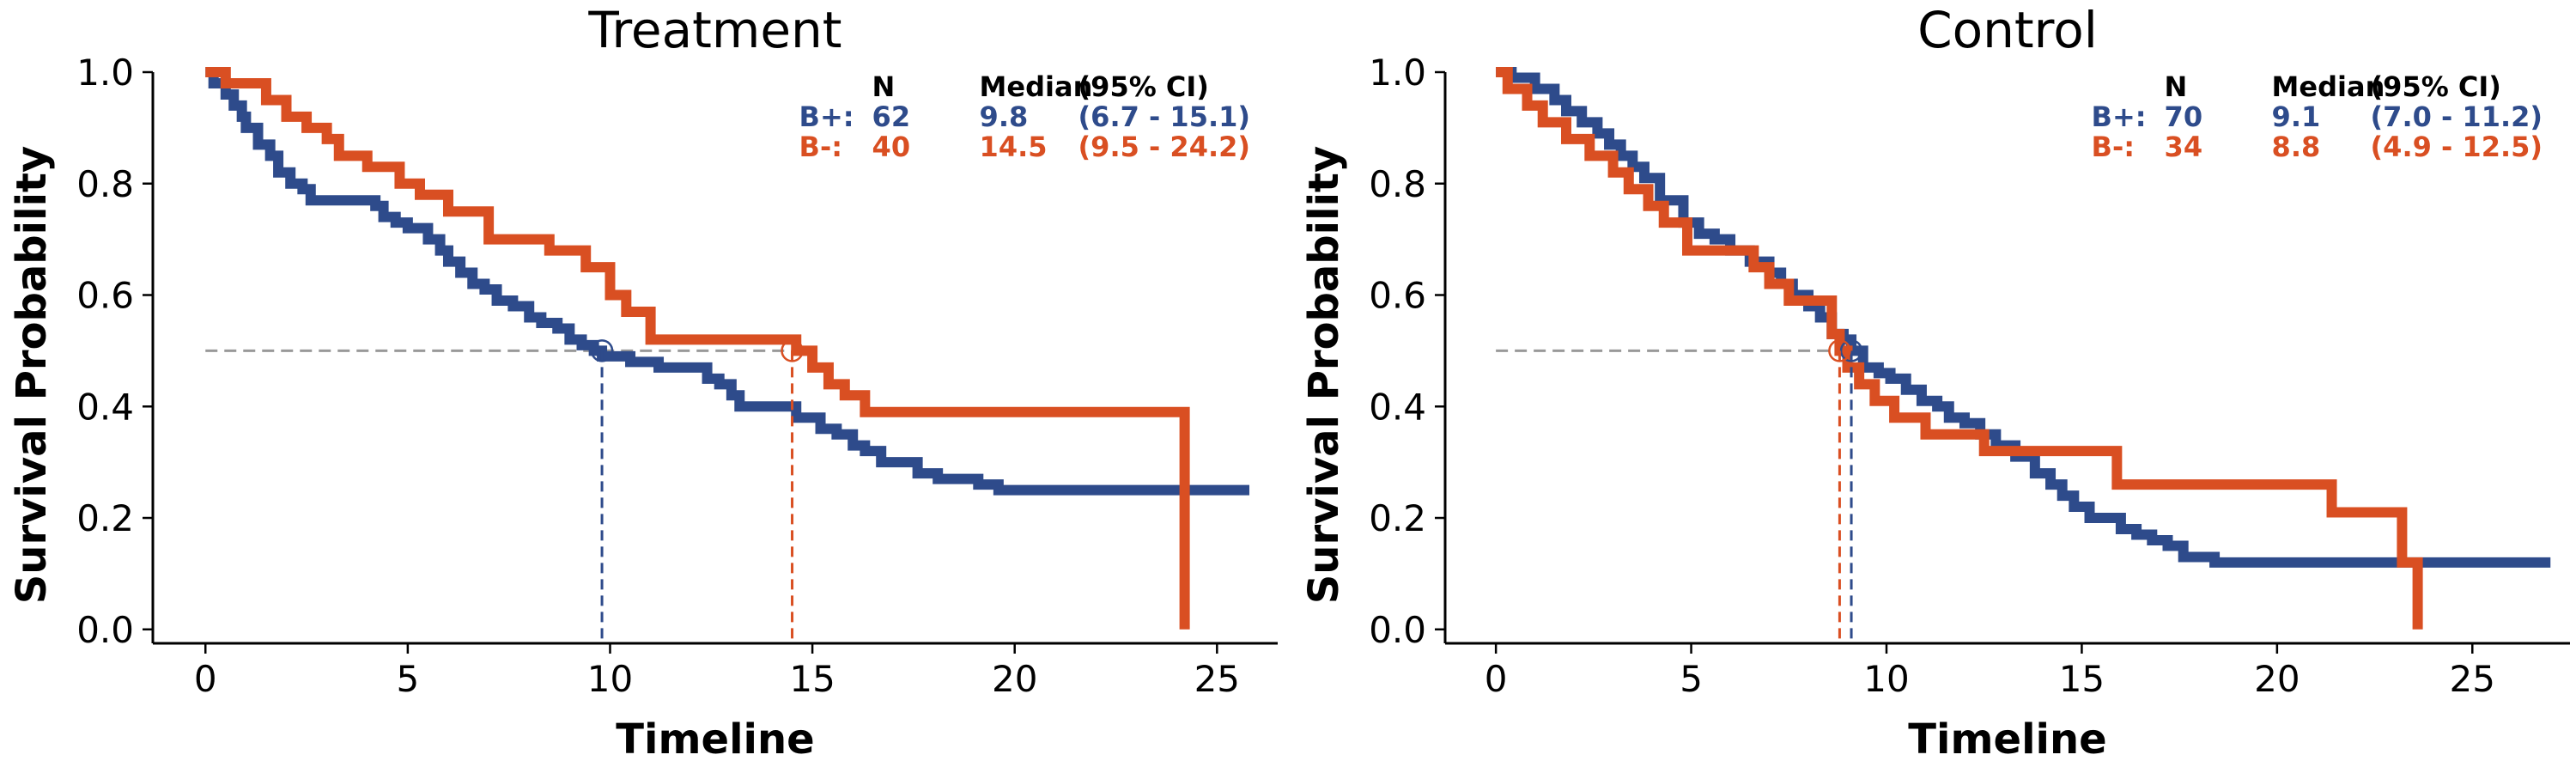 The image size is (2576, 773). What do you see at coordinates (892, 147) in the screenshot?
I see `legend-n-value: 40` at bounding box center [892, 147].